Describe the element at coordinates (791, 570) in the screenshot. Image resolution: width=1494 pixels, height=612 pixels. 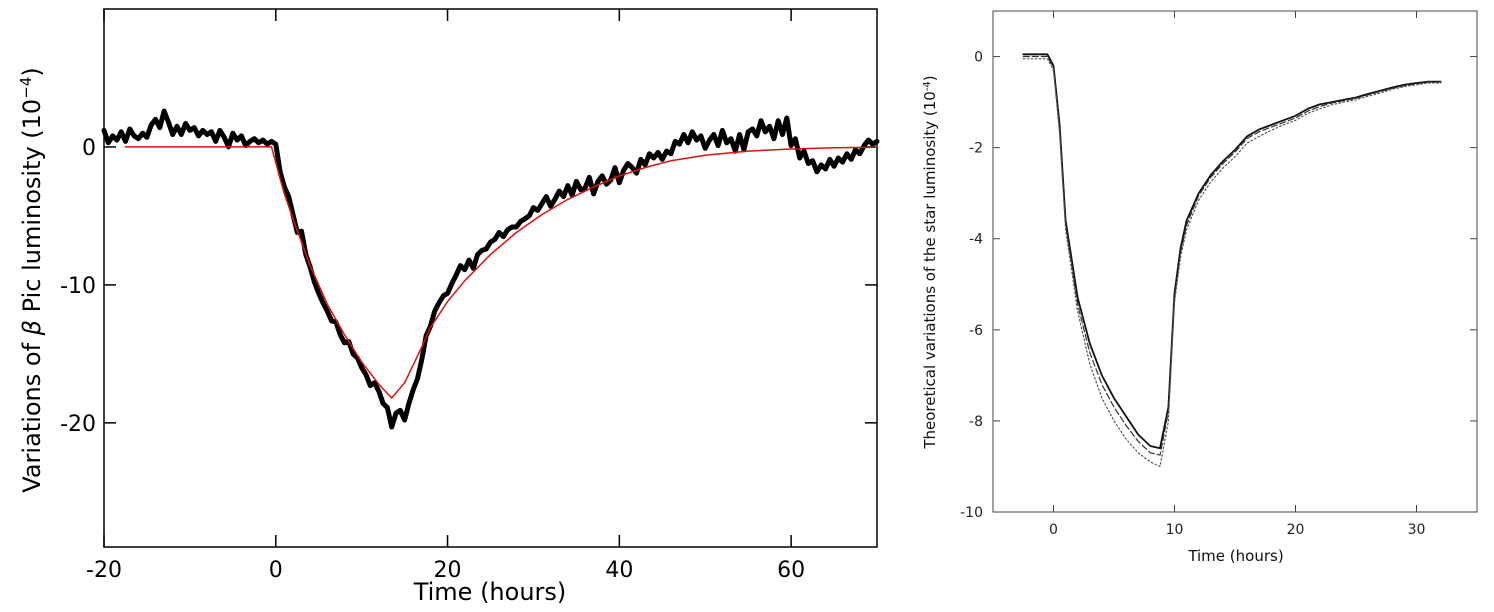
I see `x-tick-label: 60` at that location.